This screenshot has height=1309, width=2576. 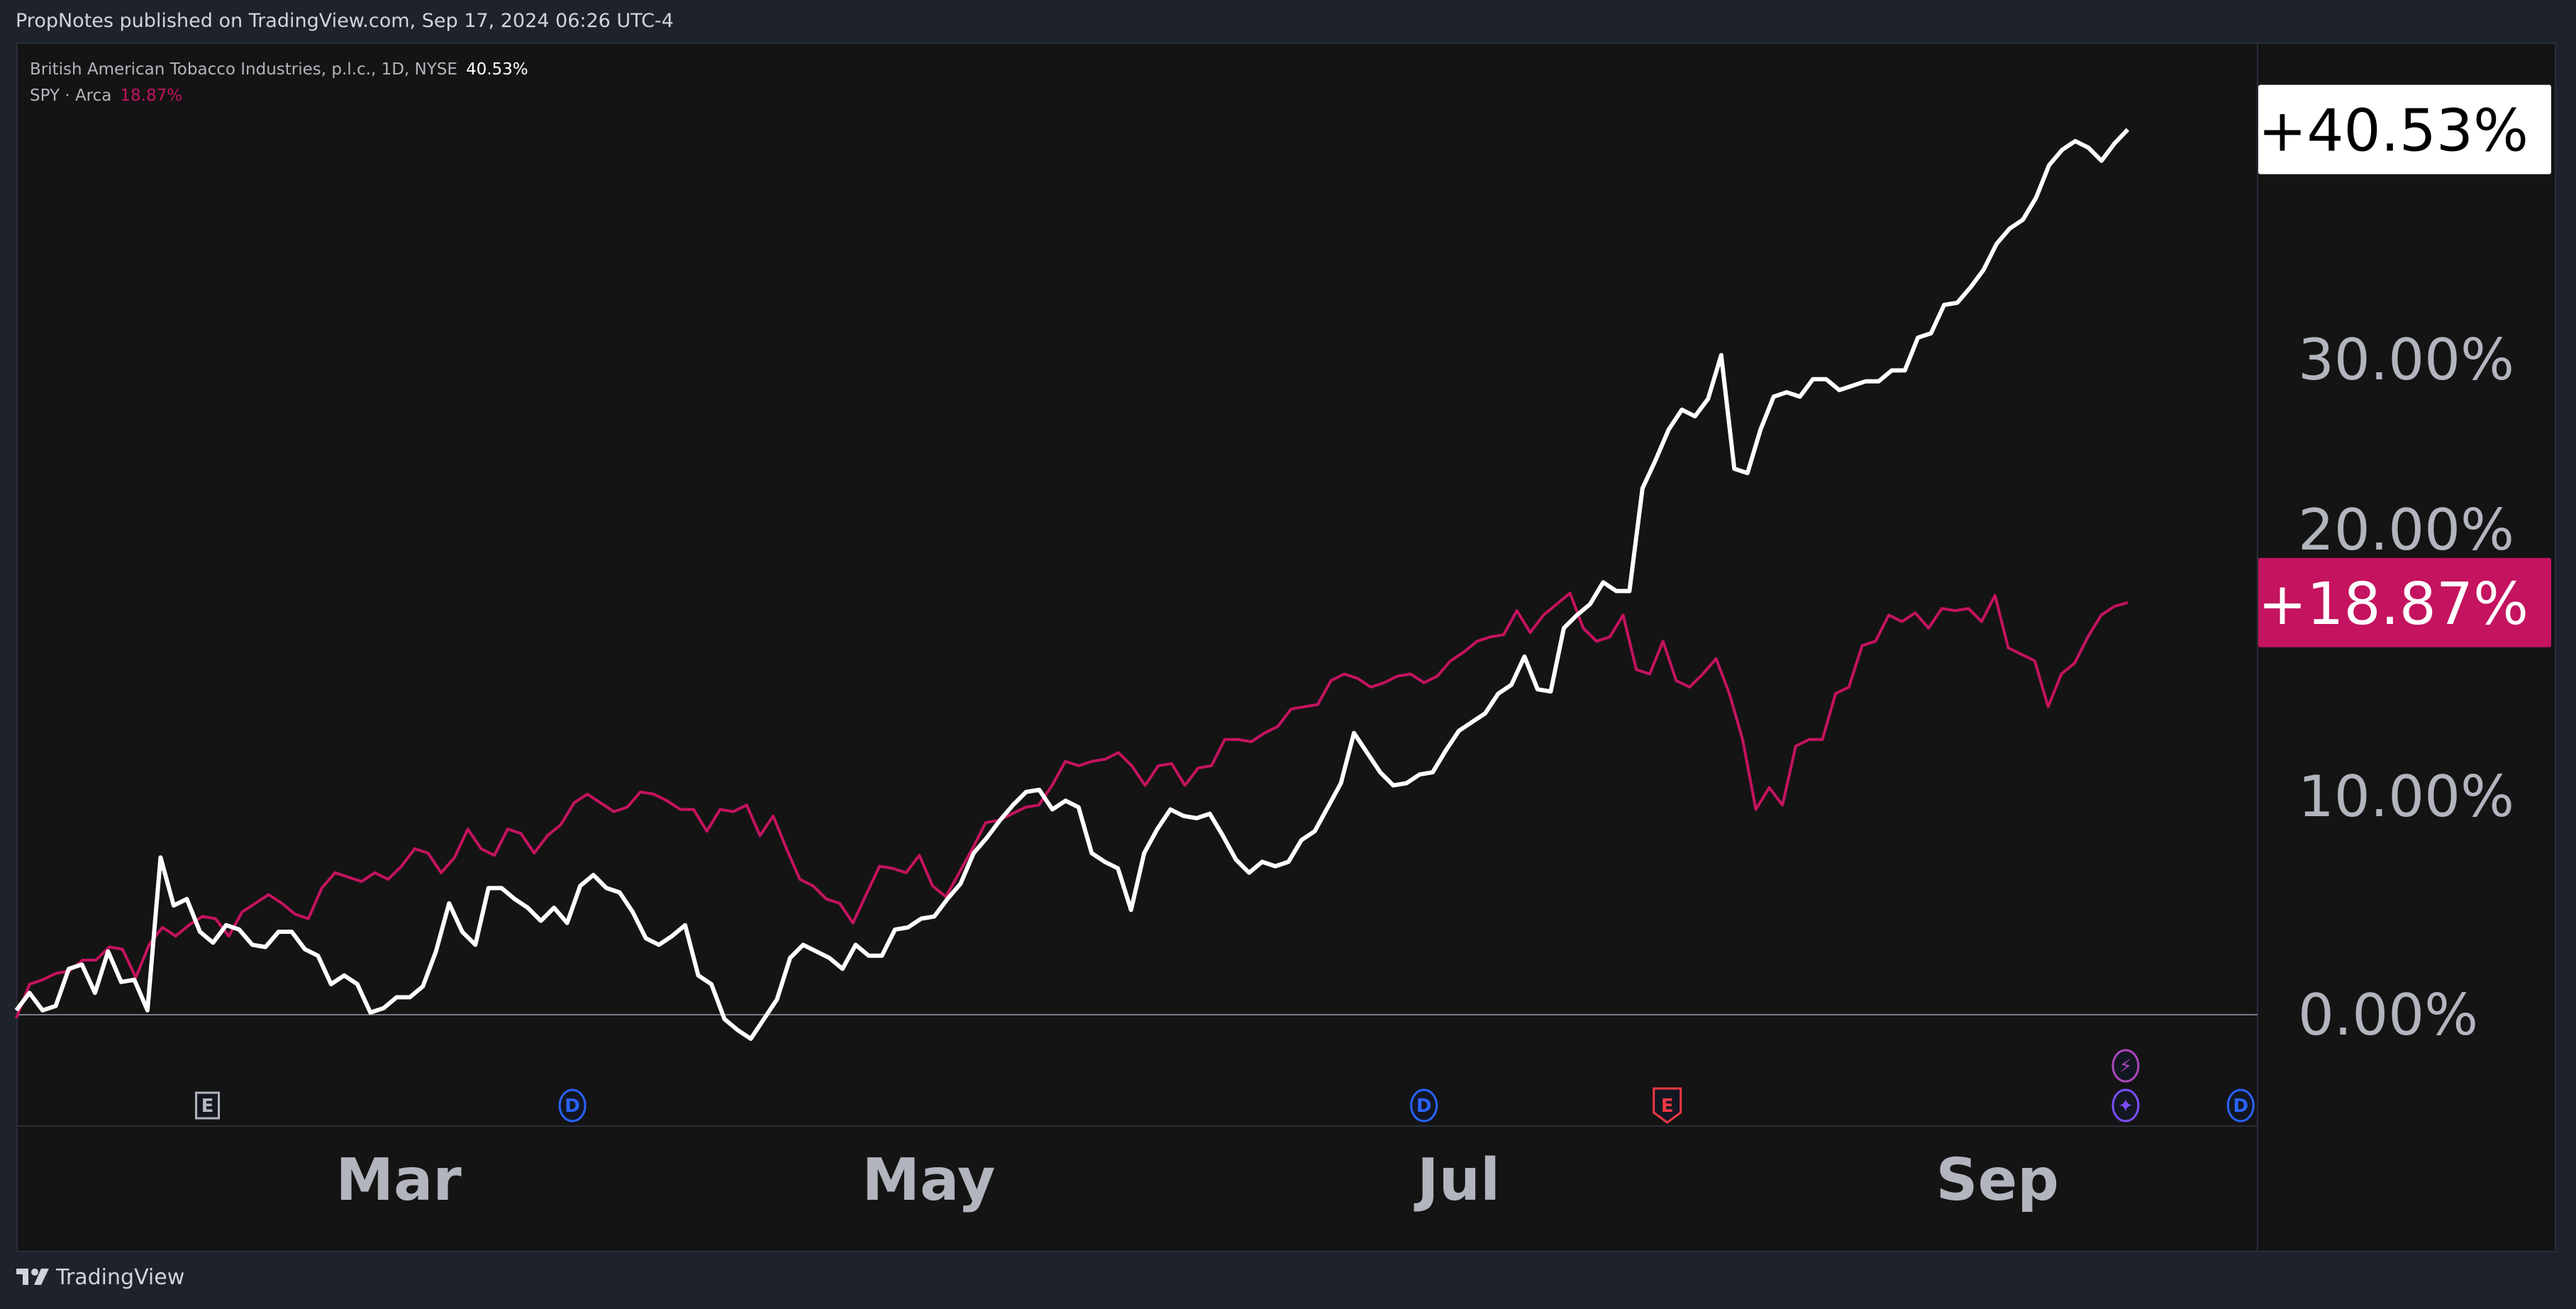 I want to click on ideas-icon-marker: ✦, so click(x=2125, y=1105).